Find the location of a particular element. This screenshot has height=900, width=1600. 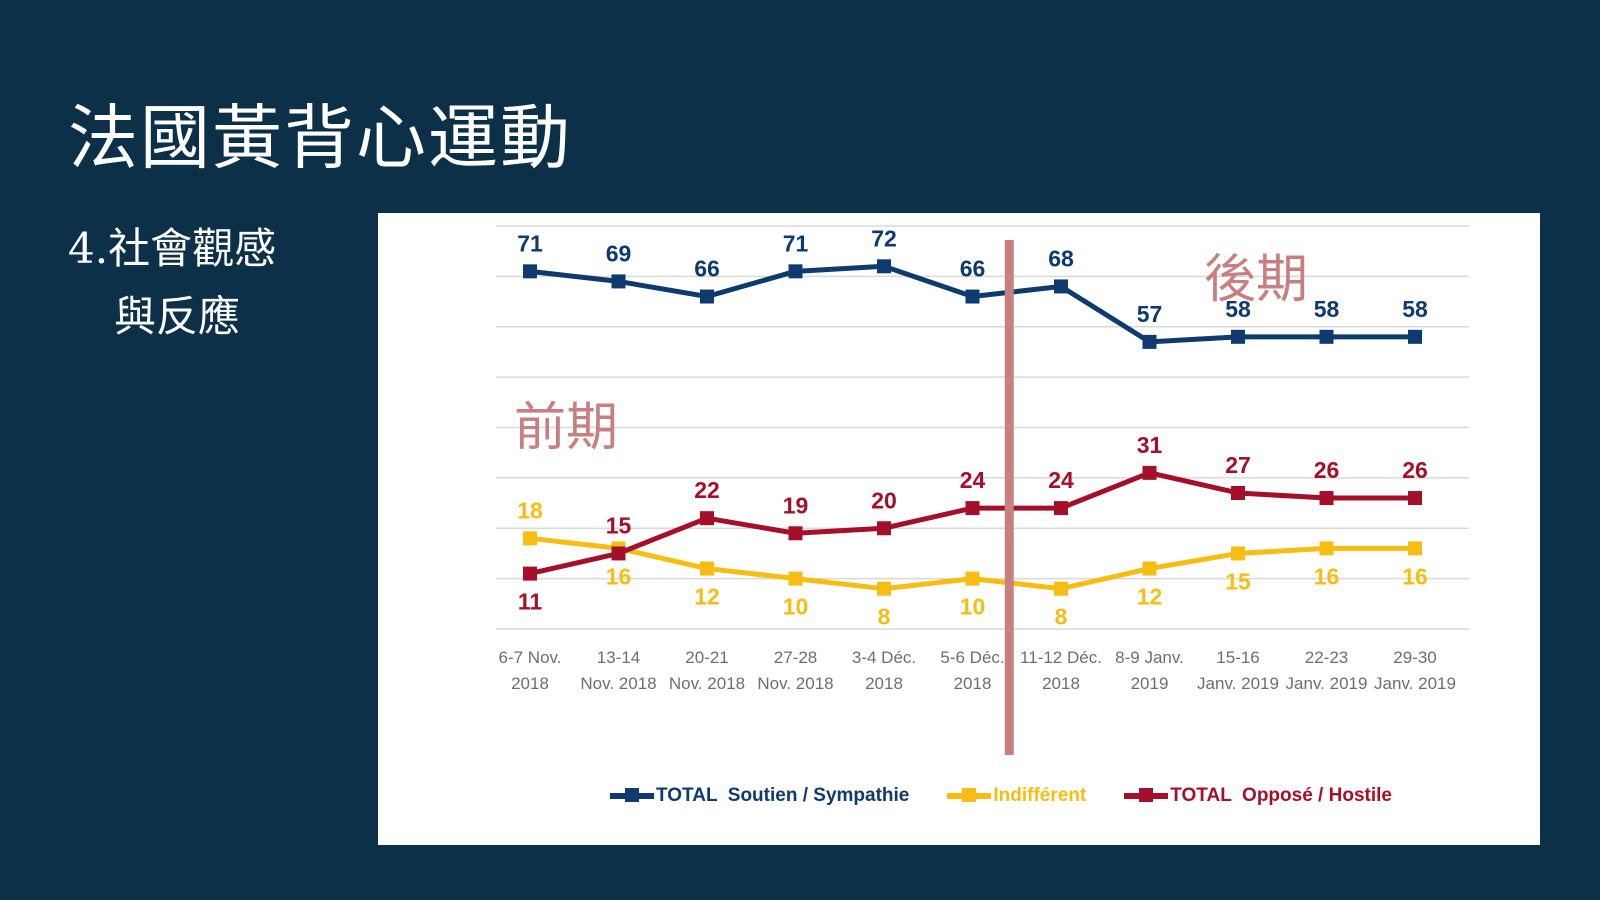

x-tick-label: 15-16 is located at coordinates (1237, 657).